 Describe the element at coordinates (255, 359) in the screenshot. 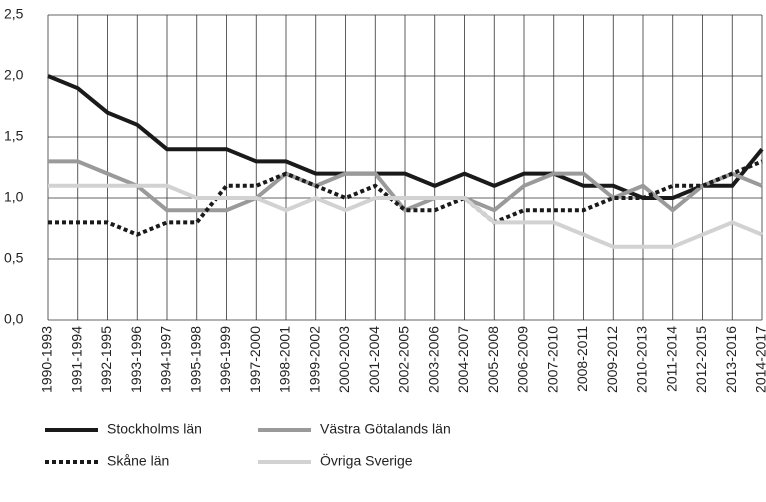

I see `x-tick-label: 1997-2000` at that location.